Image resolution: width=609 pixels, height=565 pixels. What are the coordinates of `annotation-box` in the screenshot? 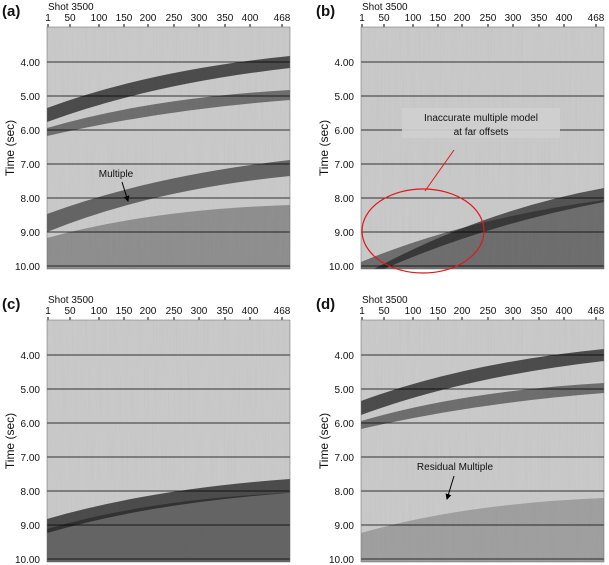 It's located at (481, 123).